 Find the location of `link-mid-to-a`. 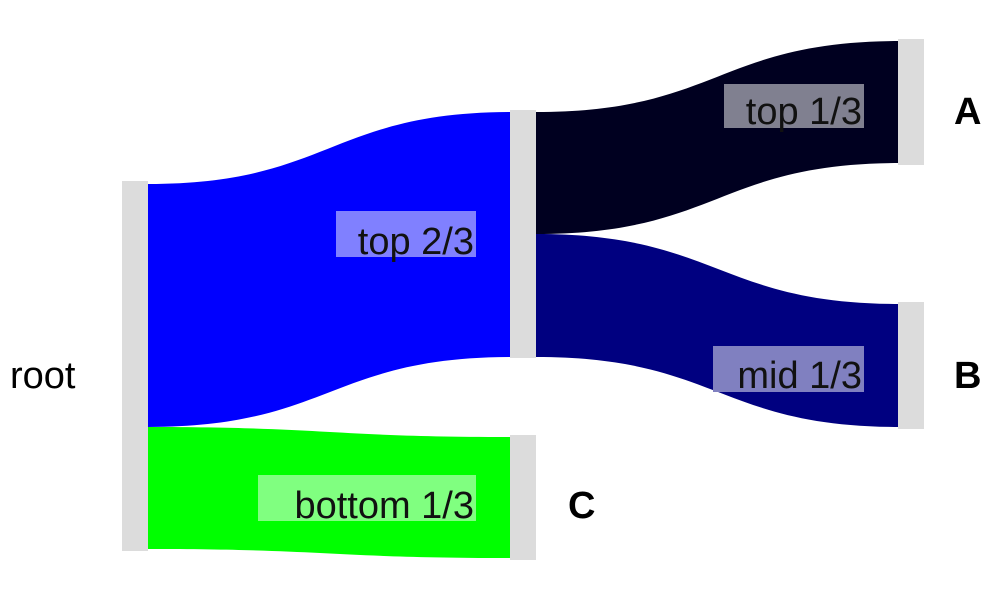

link-mid-to-a is located at coordinates (718, 137).